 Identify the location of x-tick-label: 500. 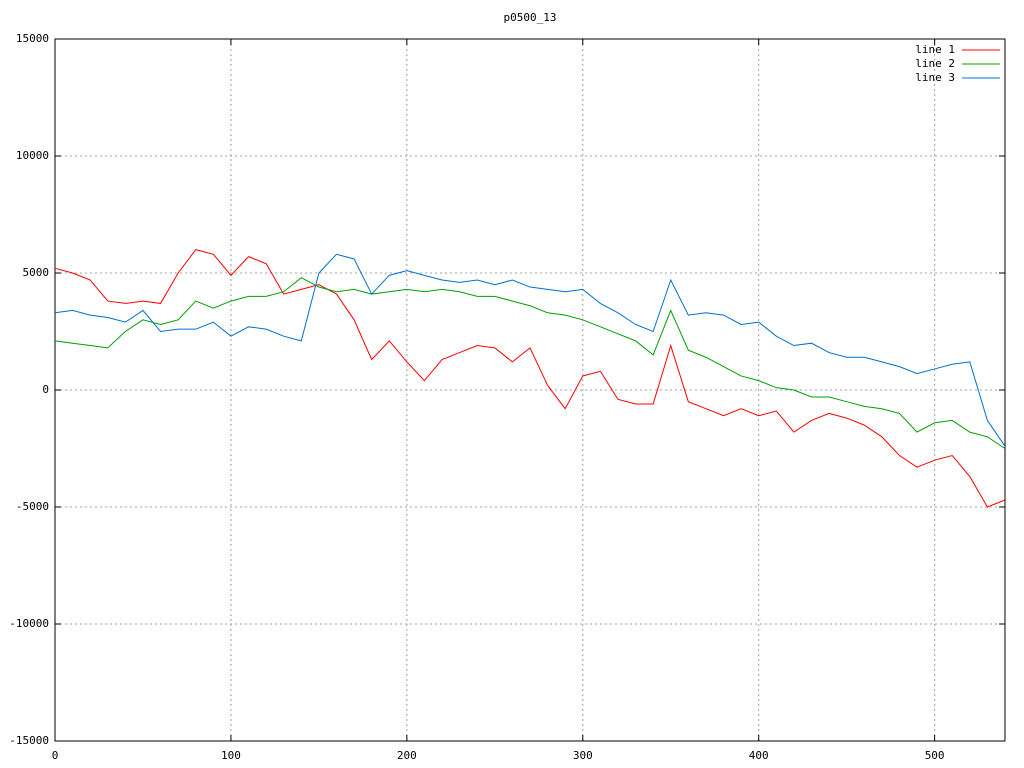
(935, 755).